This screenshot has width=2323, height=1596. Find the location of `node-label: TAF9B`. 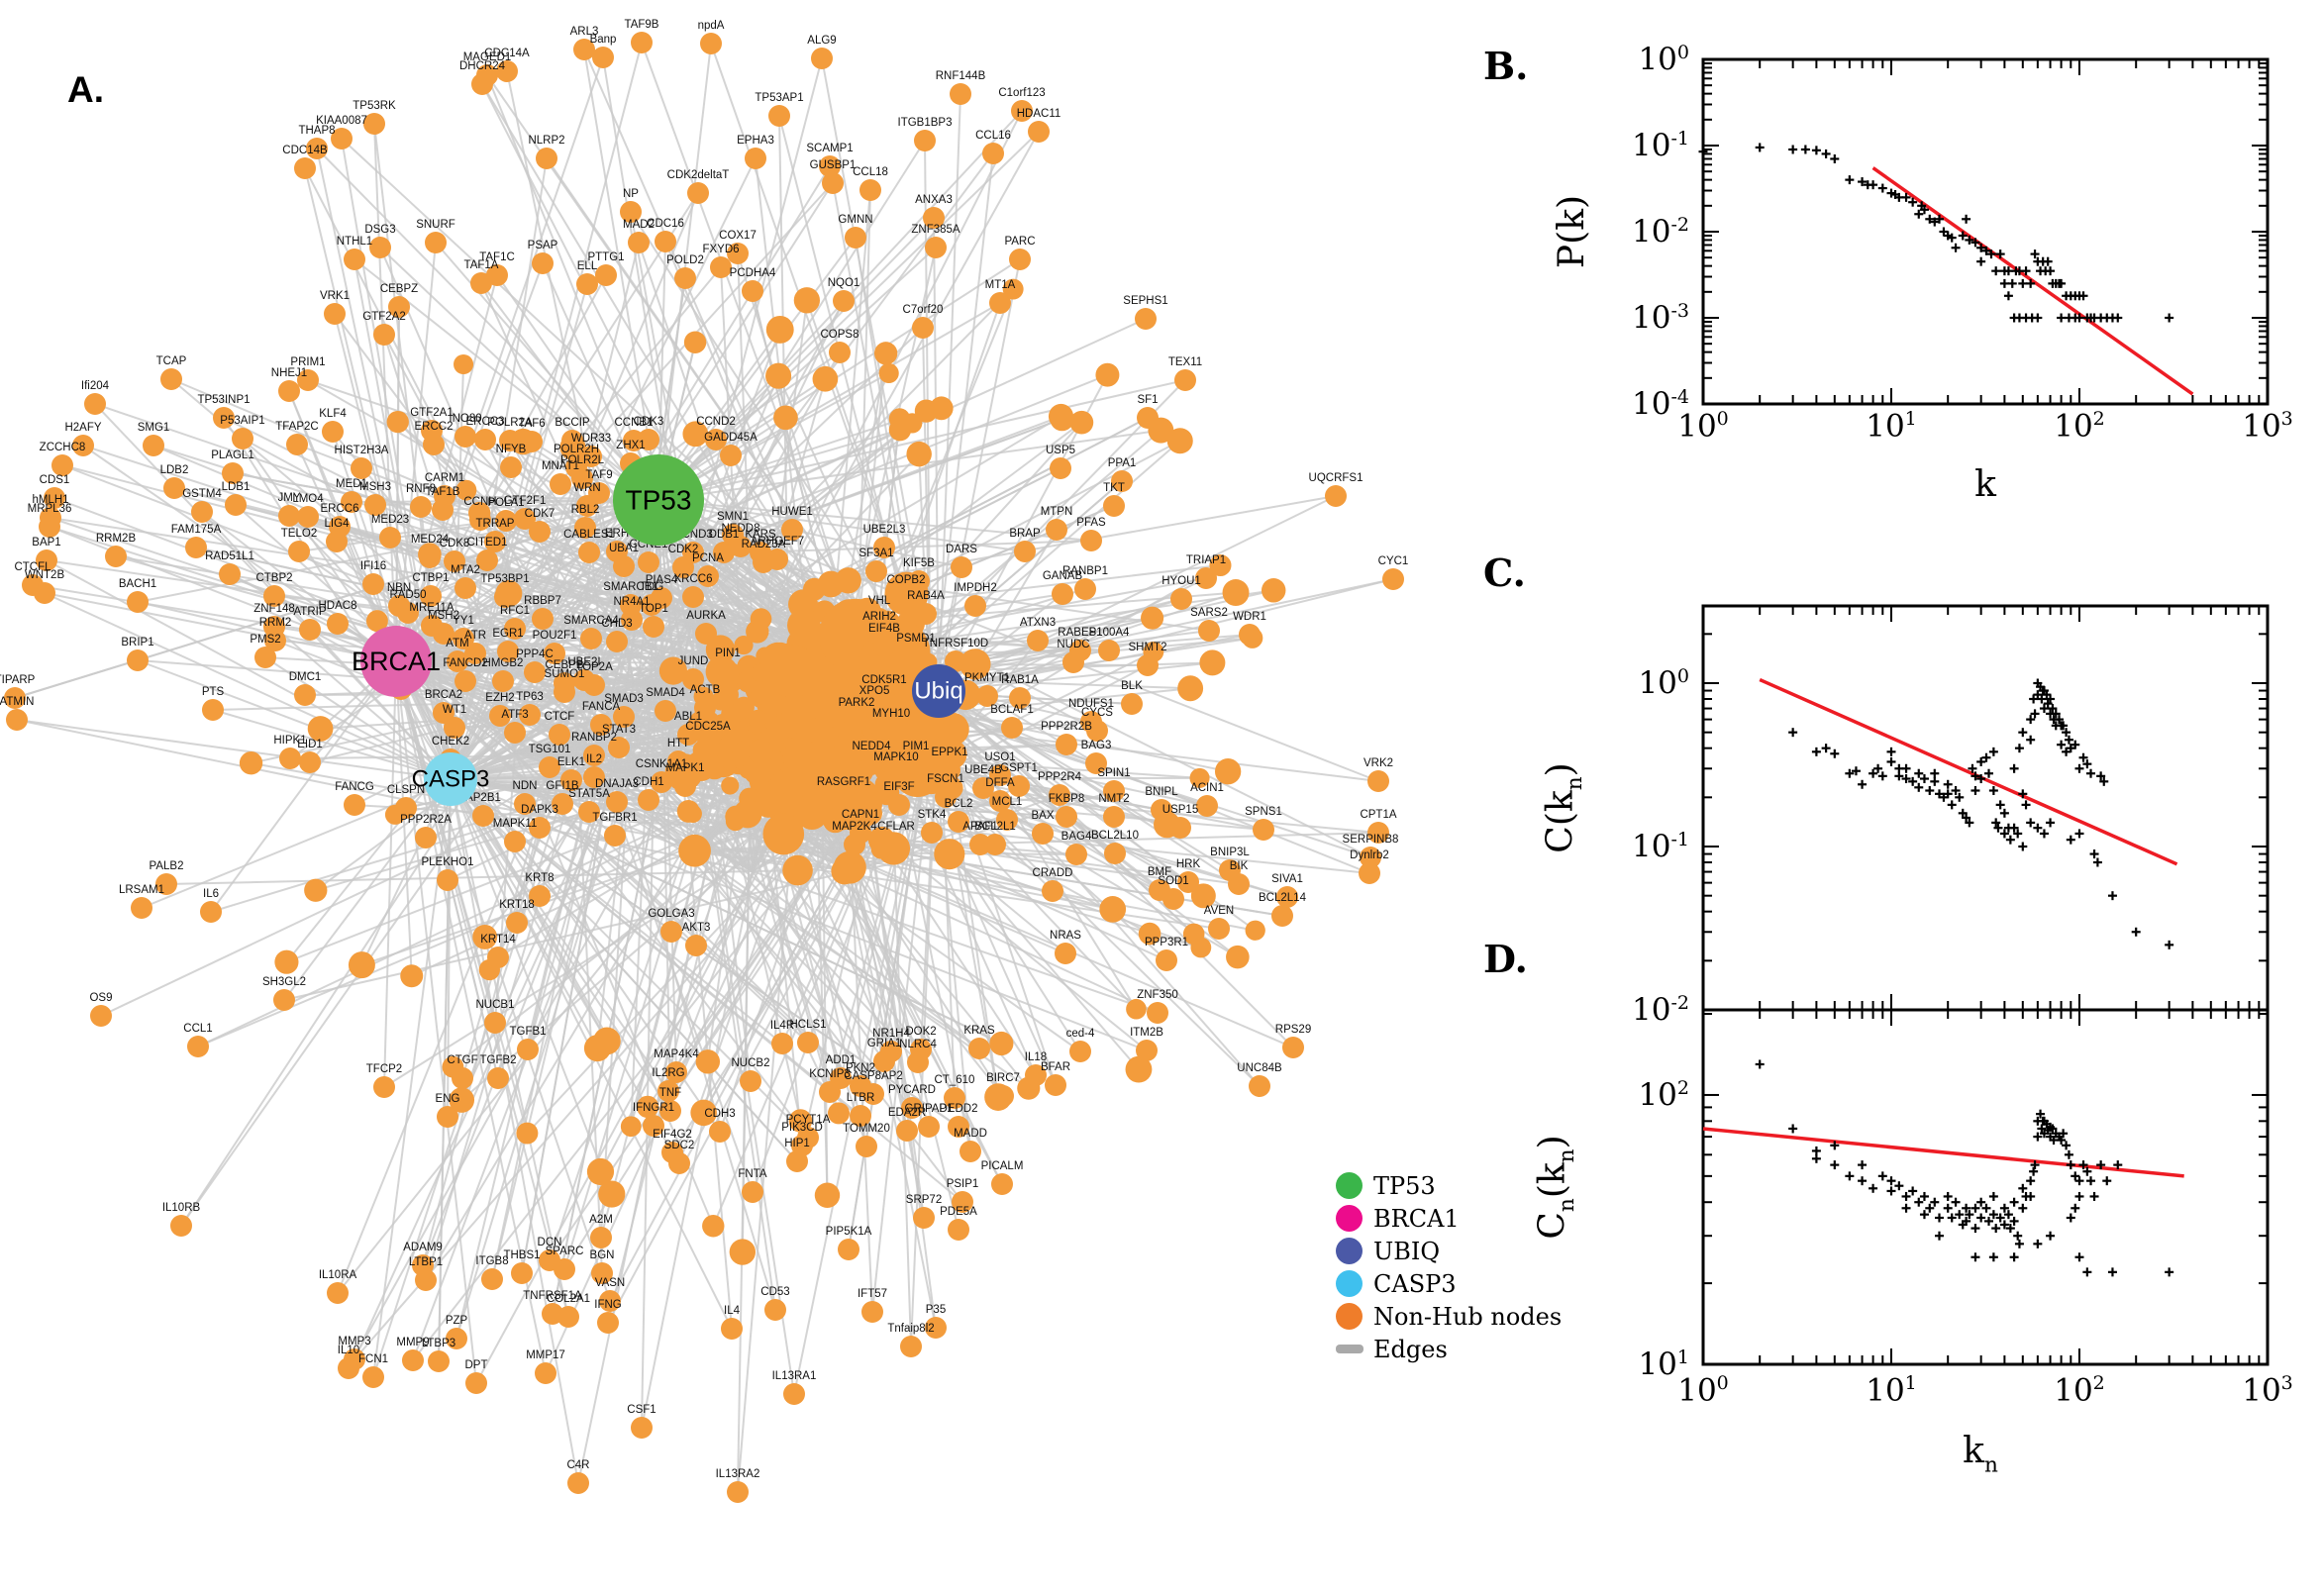

node-label: TAF9B is located at coordinates (642, 25).